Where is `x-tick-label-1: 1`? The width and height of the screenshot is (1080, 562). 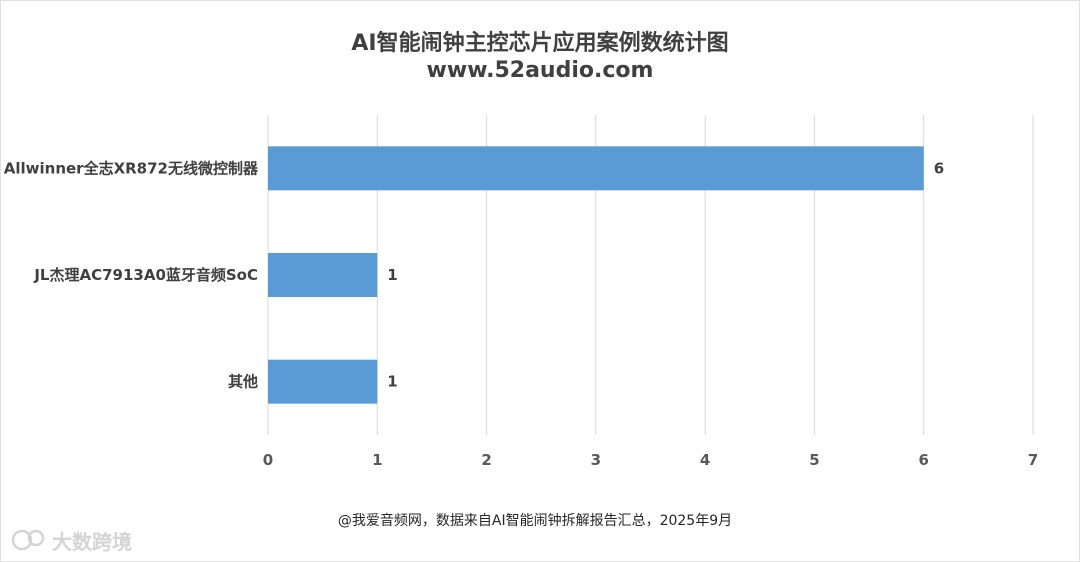
x-tick-label-1: 1 is located at coordinates (377, 460).